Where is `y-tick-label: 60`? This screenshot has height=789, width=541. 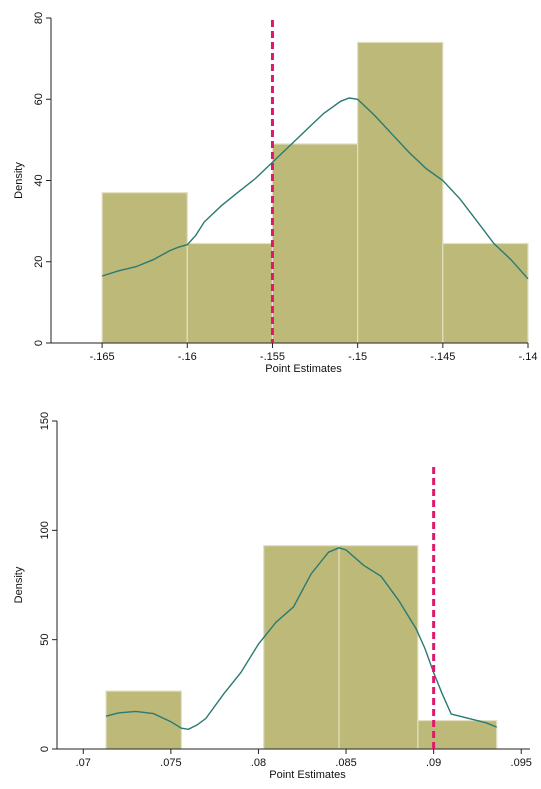
y-tick-label: 60 is located at coordinates (39, 99).